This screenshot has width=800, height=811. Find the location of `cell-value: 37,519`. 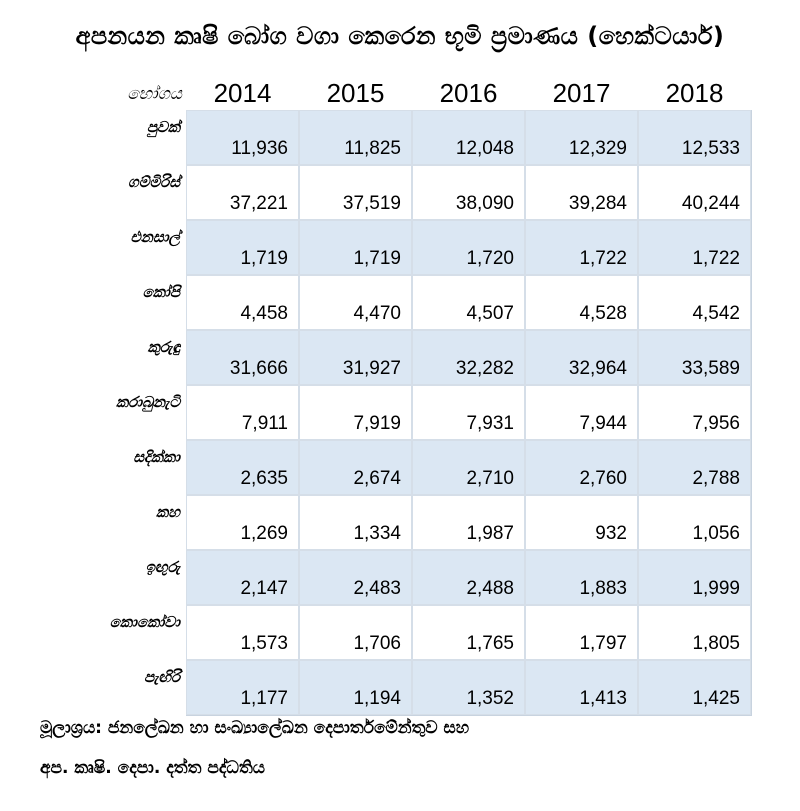

cell-value: 37,519 is located at coordinates (371, 203).